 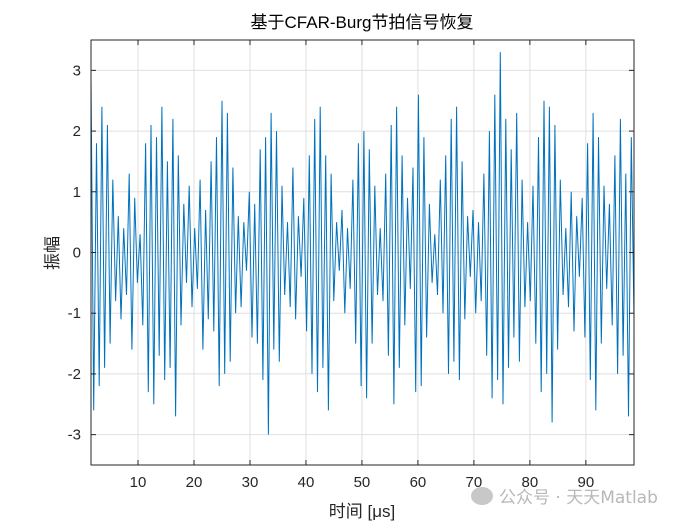 What do you see at coordinates (194, 482) in the screenshot?
I see `x-tick-label: 20` at bounding box center [194, 482].